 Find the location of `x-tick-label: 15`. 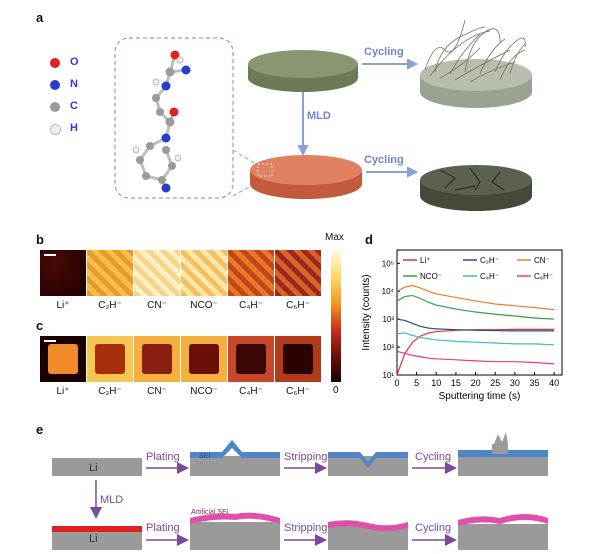

x-tick-label: 15 is located at coordinates (456, 383).